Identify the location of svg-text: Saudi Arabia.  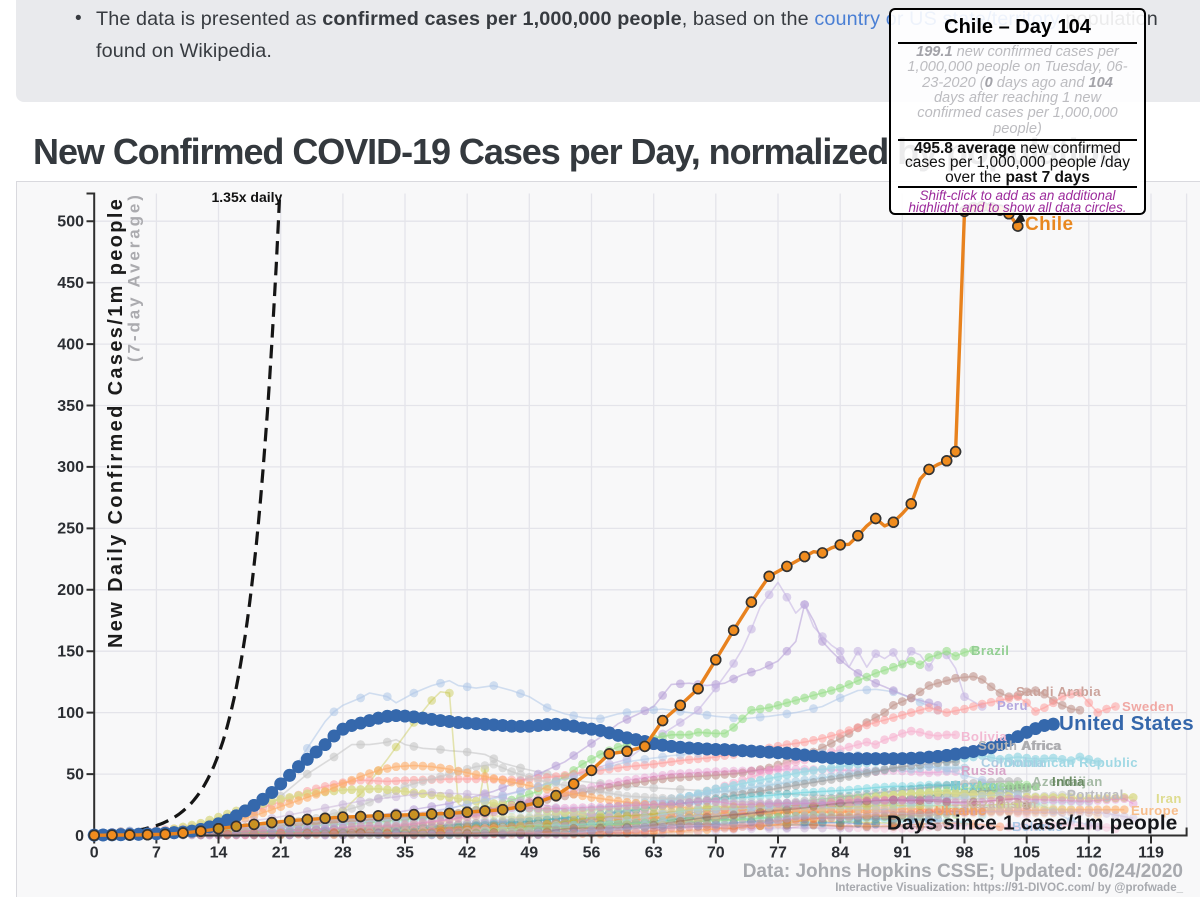
(1058, 691).